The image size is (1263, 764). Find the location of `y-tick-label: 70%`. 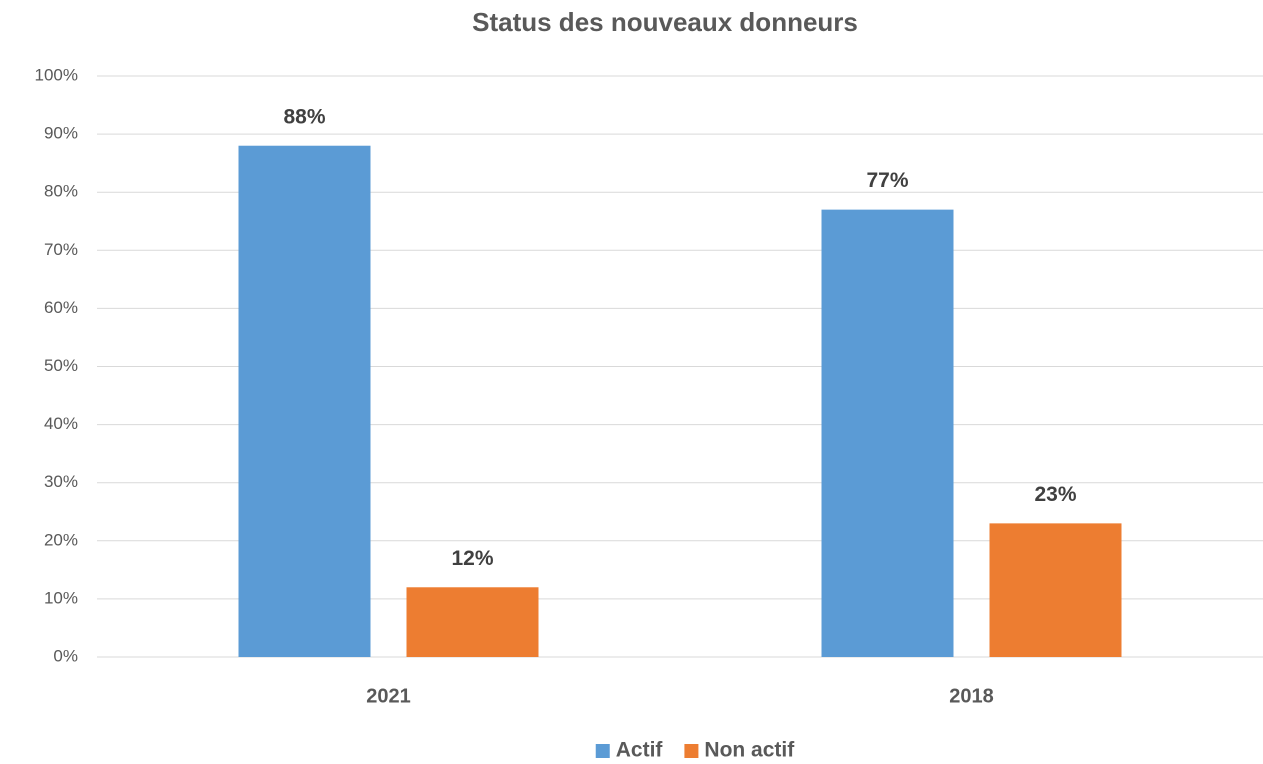

y-tick-label: 70% is located at coordinates (61, 249).